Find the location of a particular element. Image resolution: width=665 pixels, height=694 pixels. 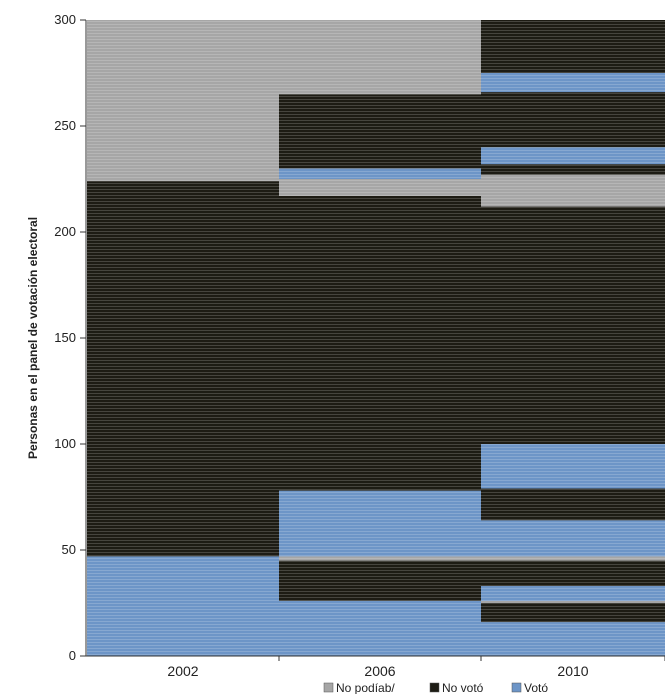

x-tick-labels: 2002 2006 2010 is located at coordinates (416, 667).